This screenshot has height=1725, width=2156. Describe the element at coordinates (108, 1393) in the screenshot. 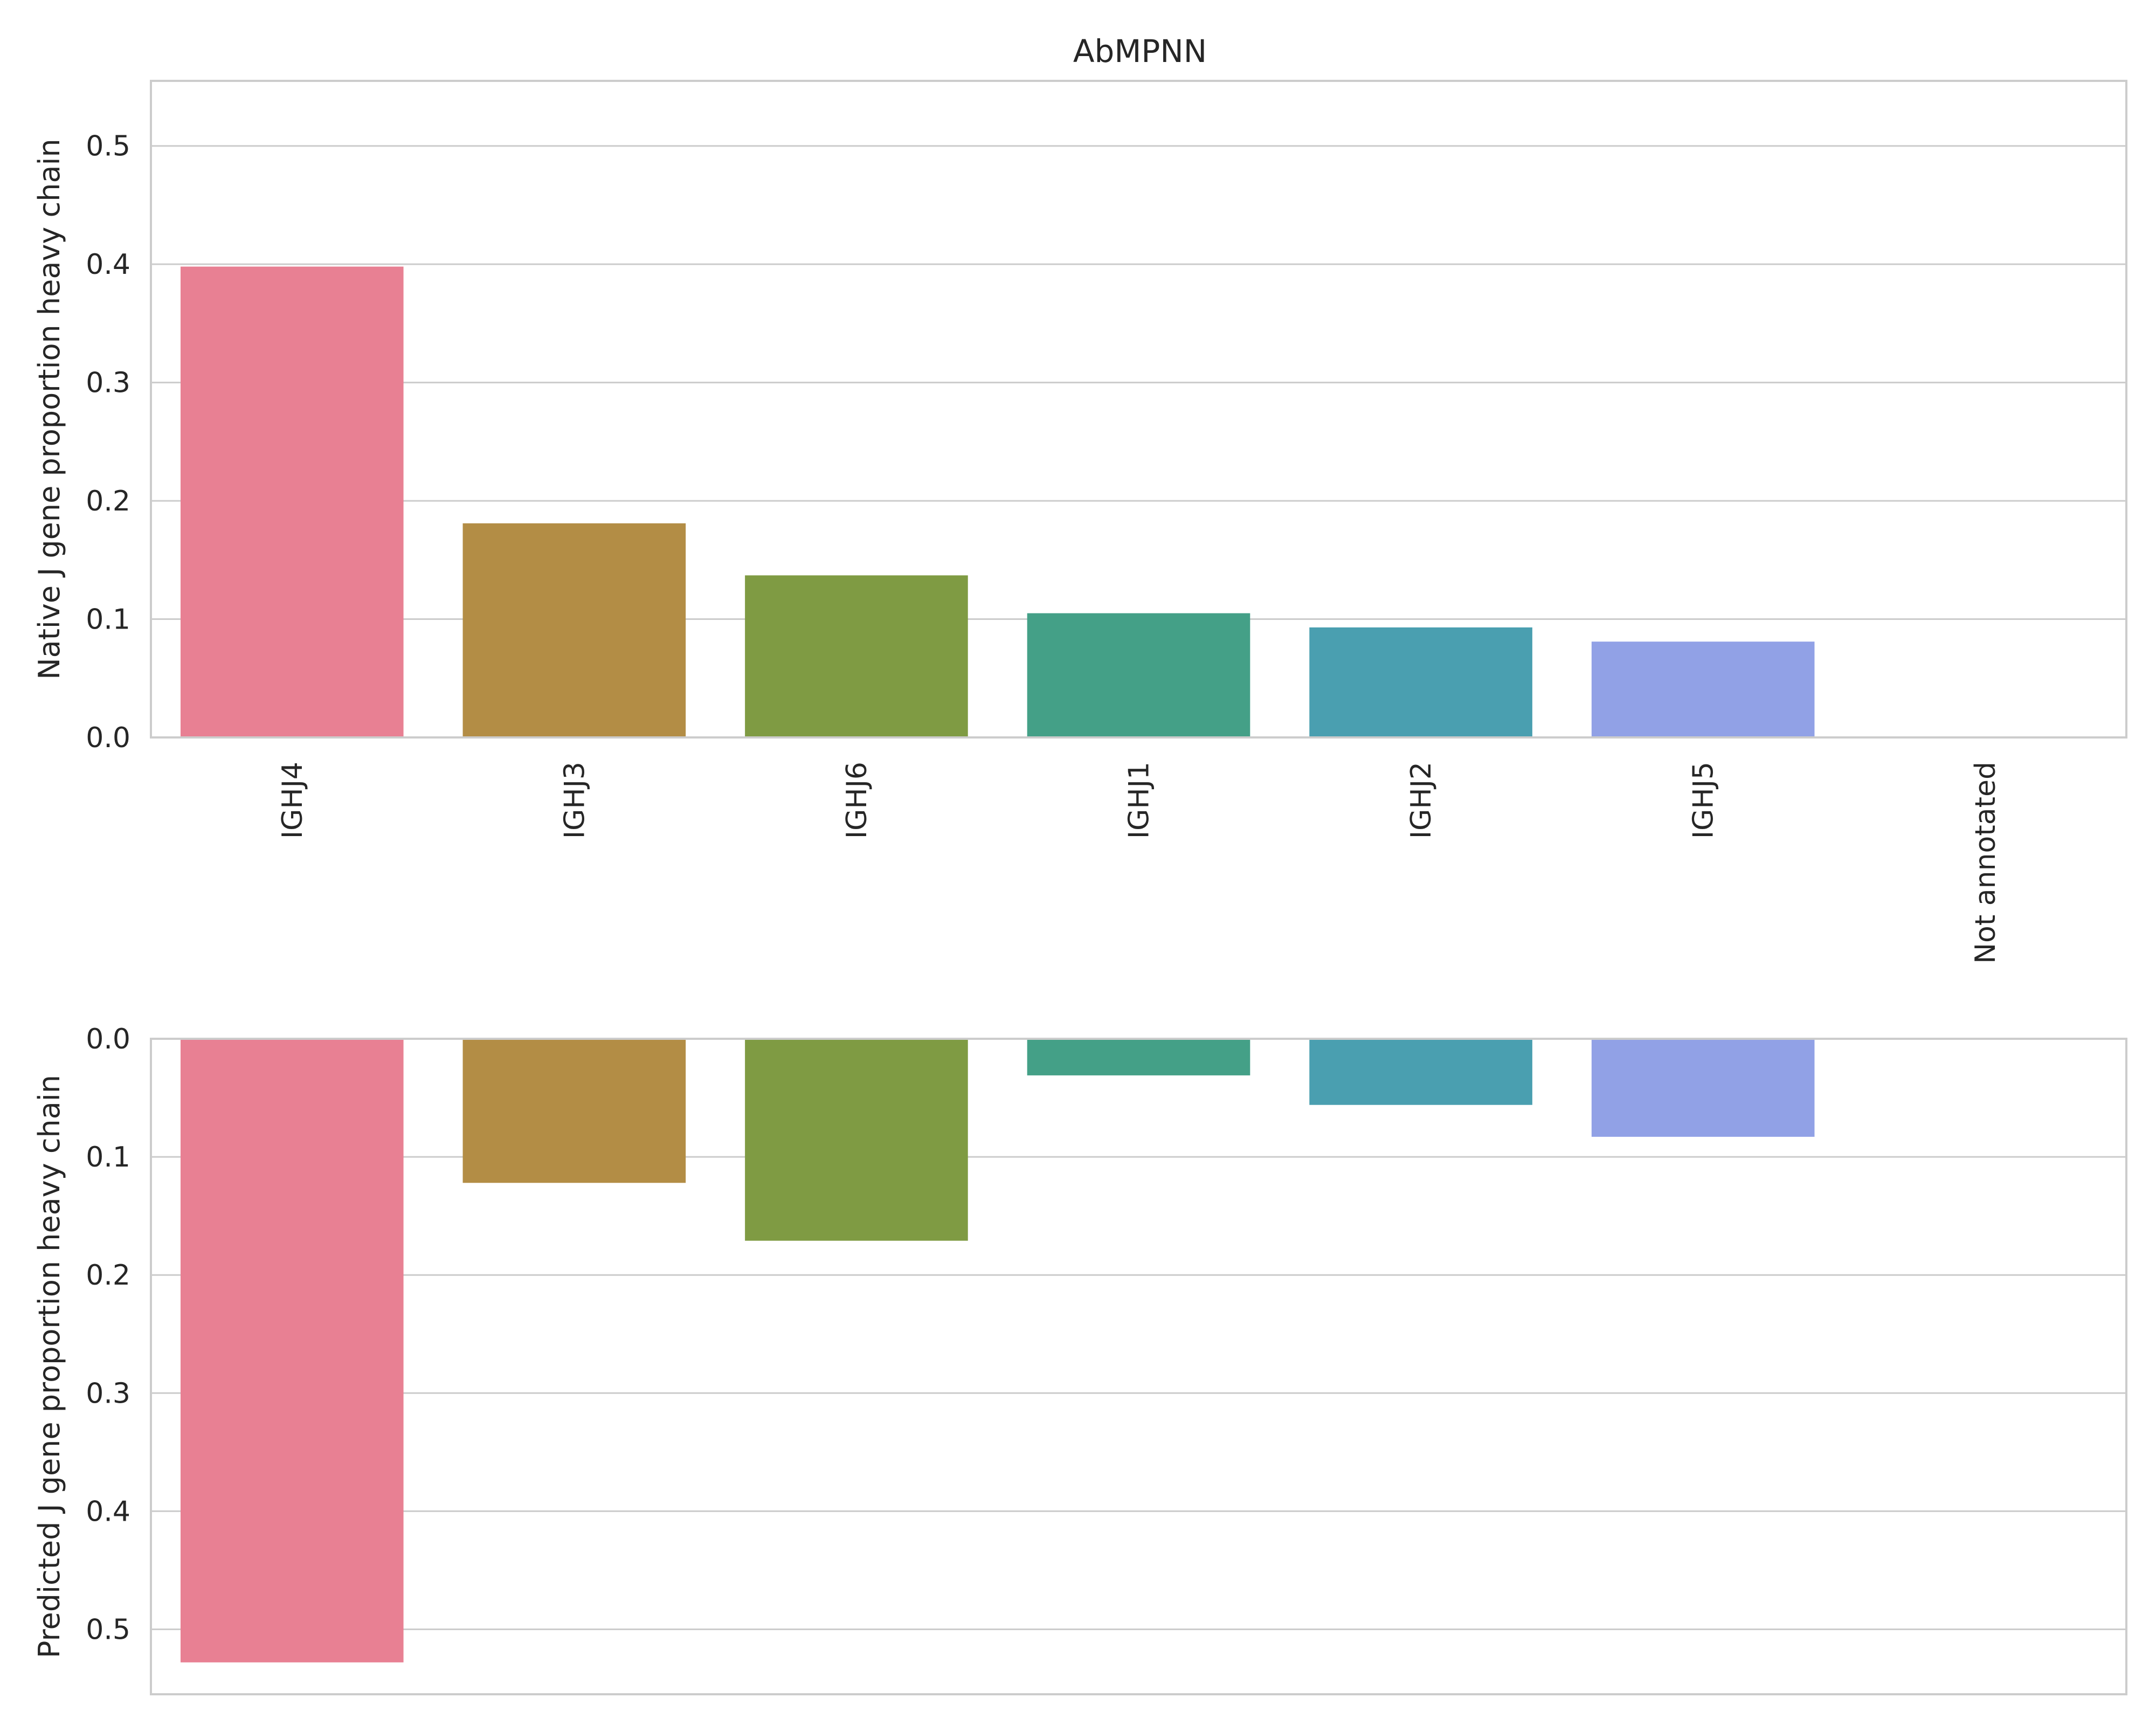

I see `predicted-y-tick-label: 0.3` at that location.